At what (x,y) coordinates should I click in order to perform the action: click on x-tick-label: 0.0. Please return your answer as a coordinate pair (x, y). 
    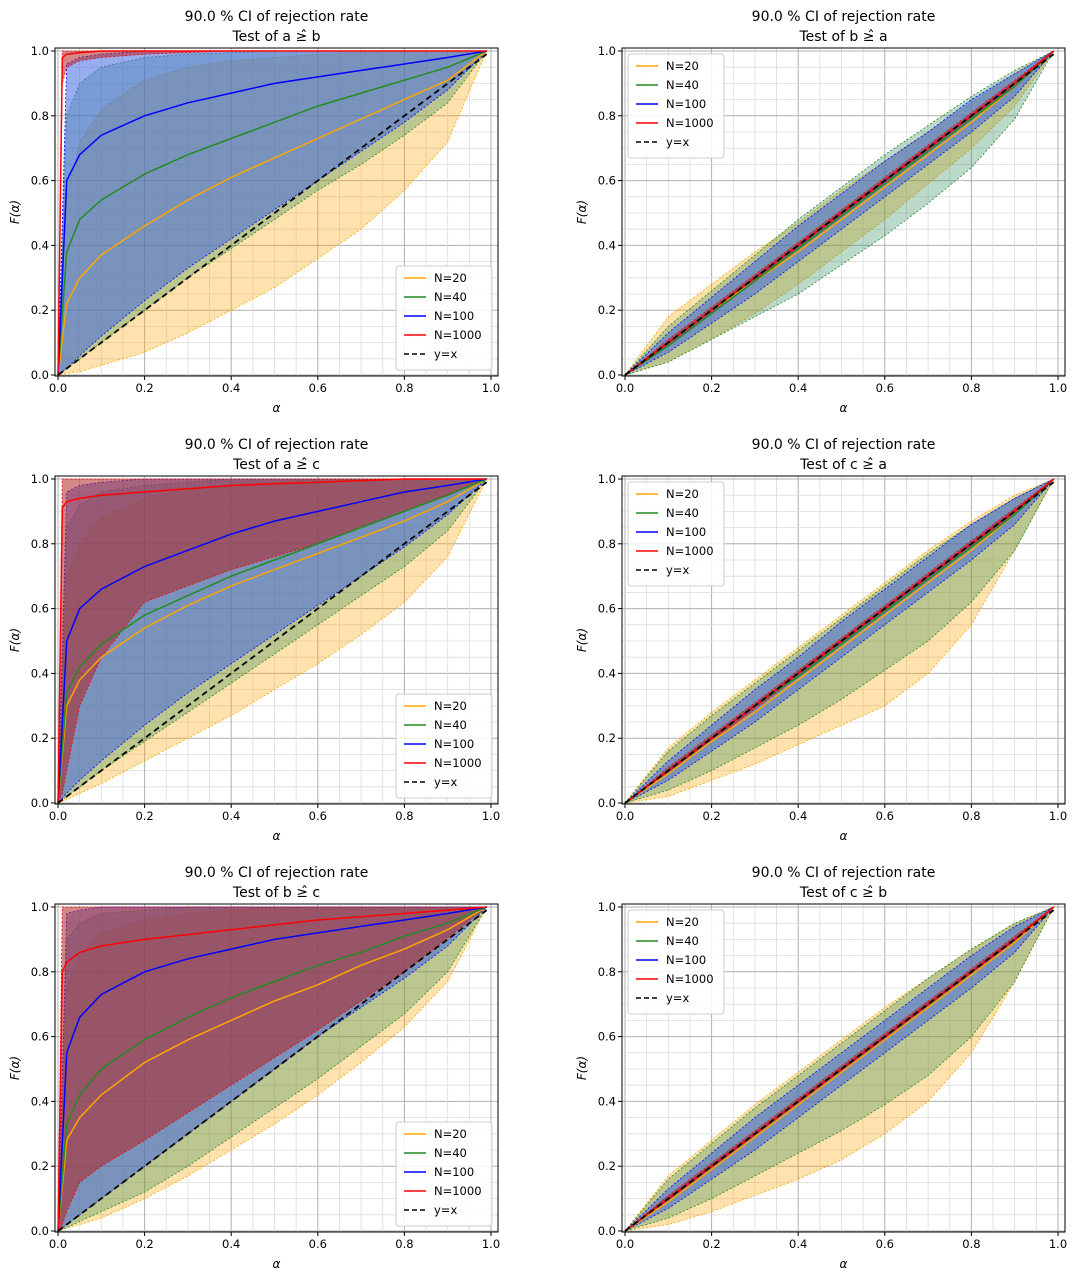
    Looking at the image, I should click on (58, 816).